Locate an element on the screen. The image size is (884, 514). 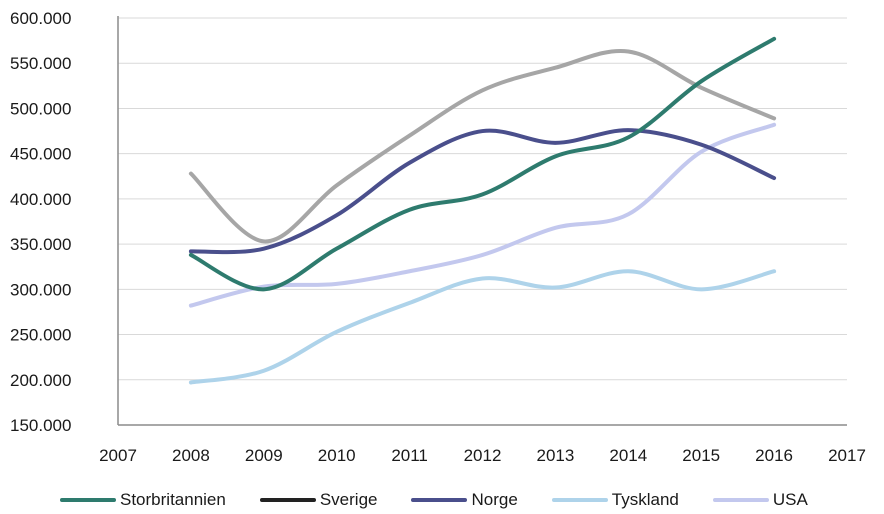
legend-label: Storbritannien is located at coordinates (173, 499).